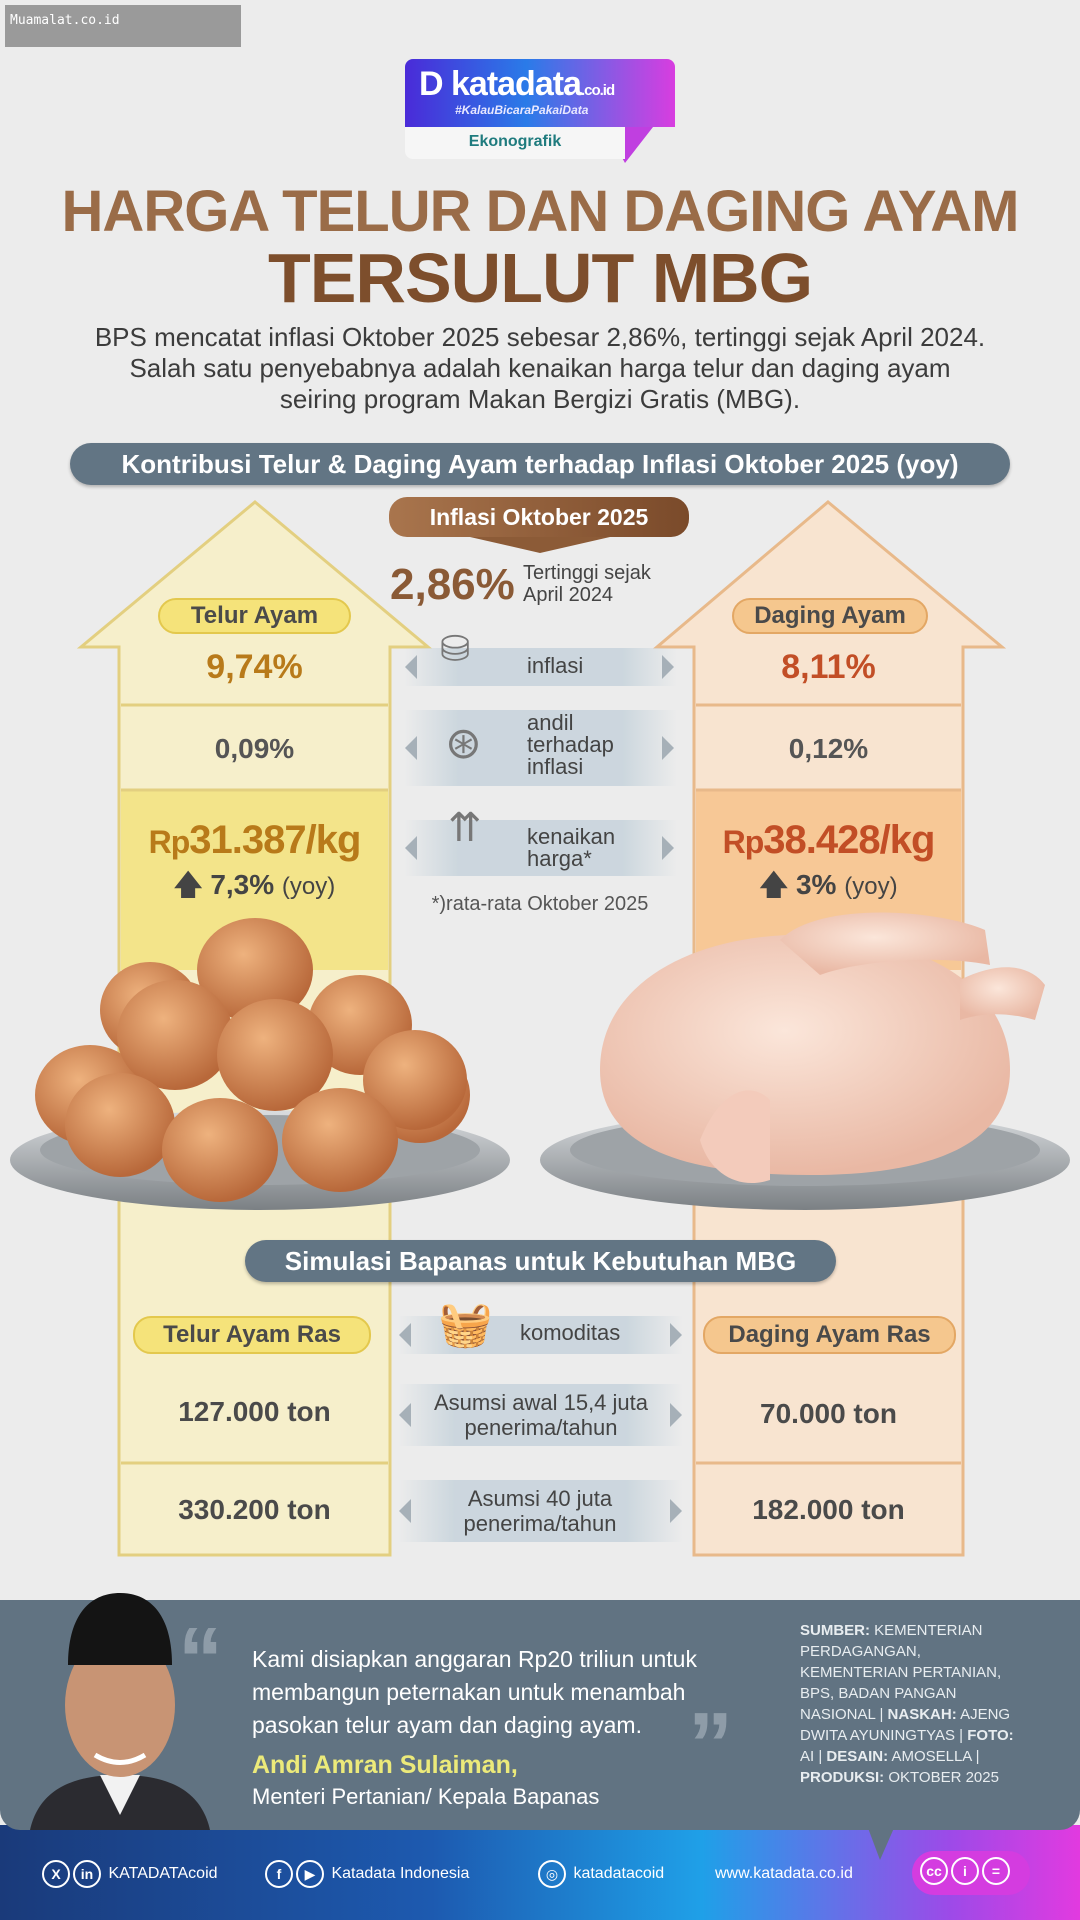 This screenshot has width=1080, height=1920. Describe the element at coordinates (515, 143) in the screenshot. I see `section-label: Ekonografik` at that location.